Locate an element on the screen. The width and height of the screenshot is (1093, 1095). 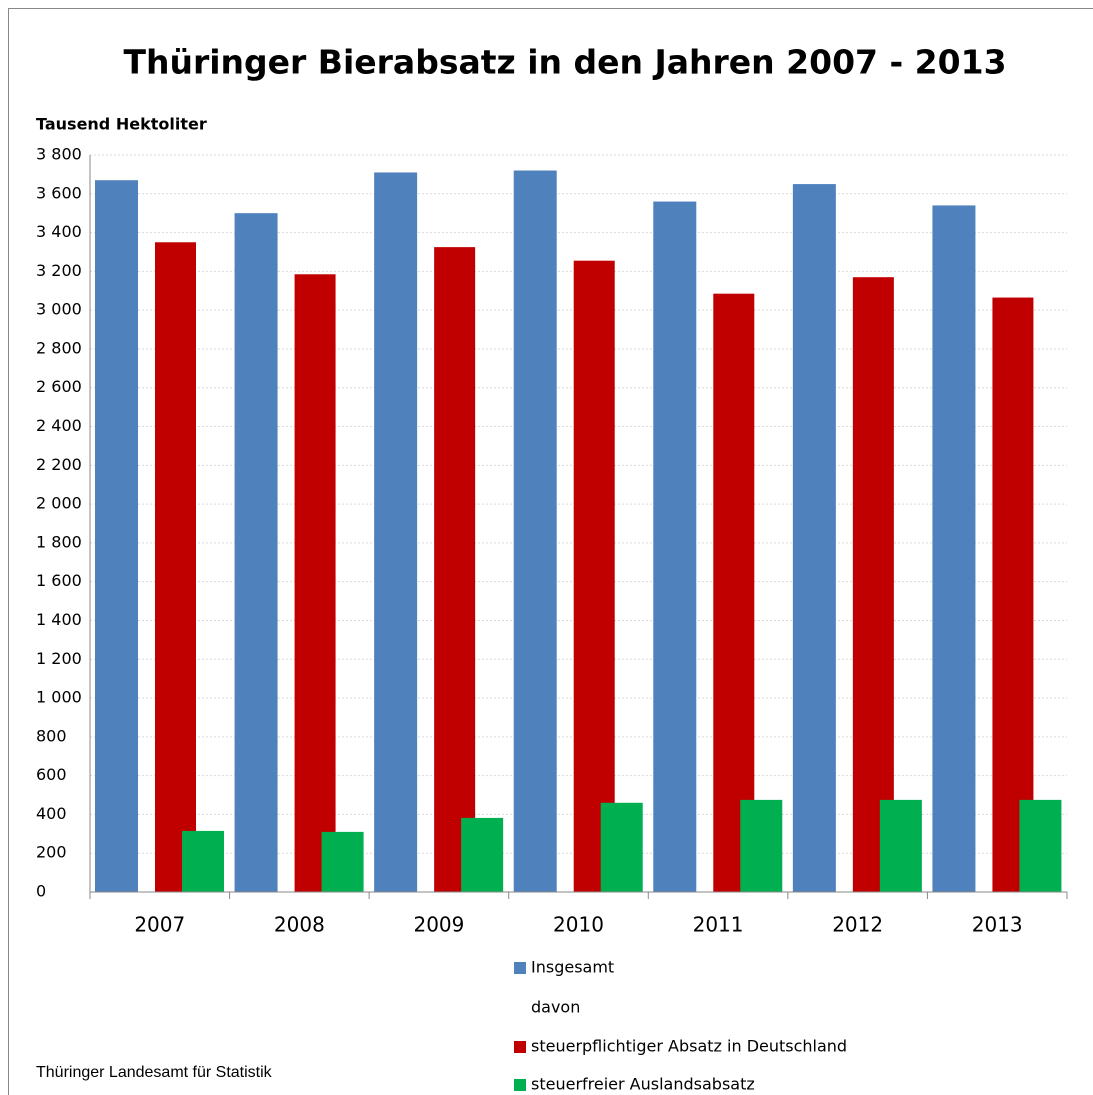
y-tick-label: 1 800 is located at coordinates (59, 541).